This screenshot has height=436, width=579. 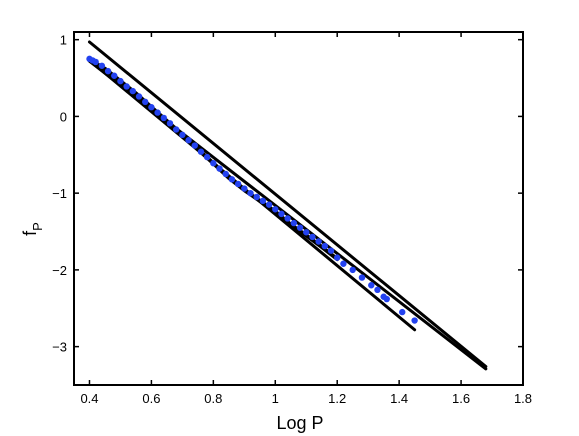 I want to click on y-axis-label-main: f, so click(x=30, y=233).